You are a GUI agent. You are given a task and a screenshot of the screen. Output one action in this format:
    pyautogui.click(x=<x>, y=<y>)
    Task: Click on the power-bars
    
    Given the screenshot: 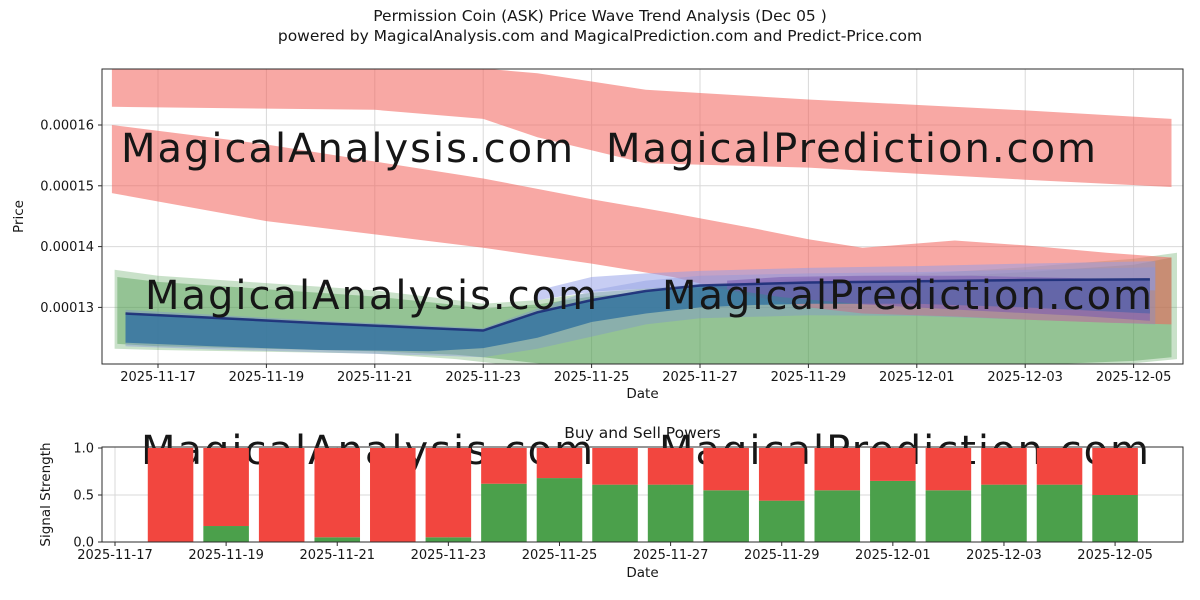 What is the action you would take?
    pyautogui.click(x=642, y=495)
    